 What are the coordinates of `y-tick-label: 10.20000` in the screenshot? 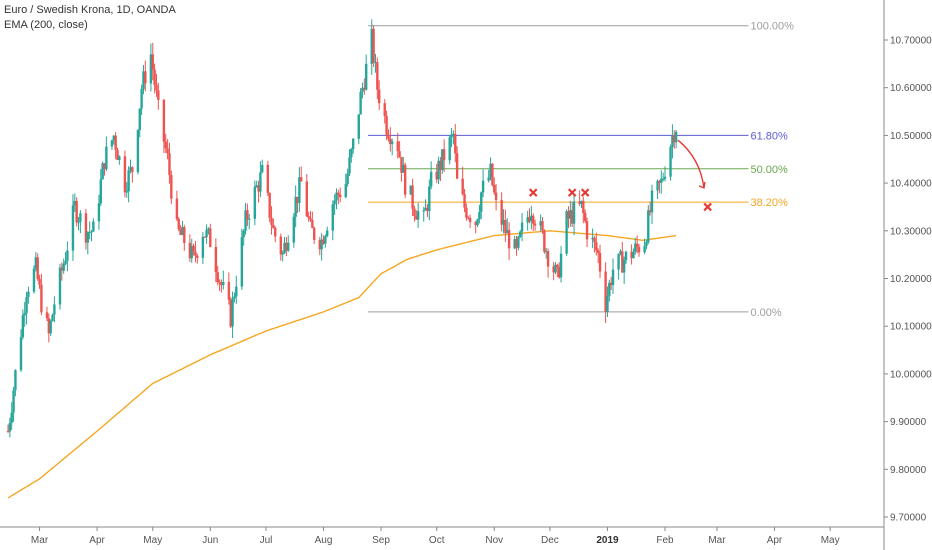 It's located at (911, 279).